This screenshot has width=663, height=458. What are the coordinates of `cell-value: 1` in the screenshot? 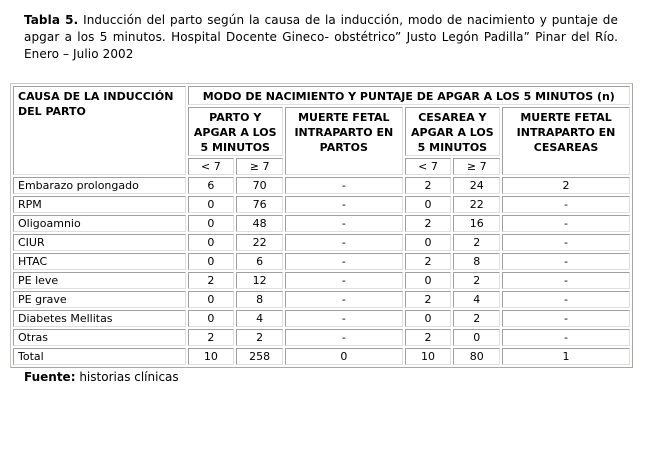 It's located at (566, 356).